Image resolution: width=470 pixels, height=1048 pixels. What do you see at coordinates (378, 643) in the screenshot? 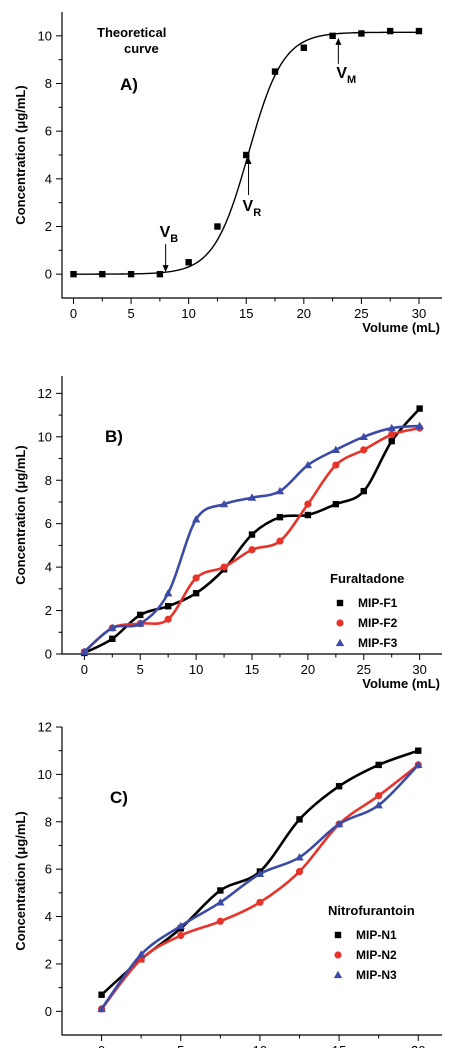
I see `legend-entry: MIP-F3` at bounding box center [378, 643].